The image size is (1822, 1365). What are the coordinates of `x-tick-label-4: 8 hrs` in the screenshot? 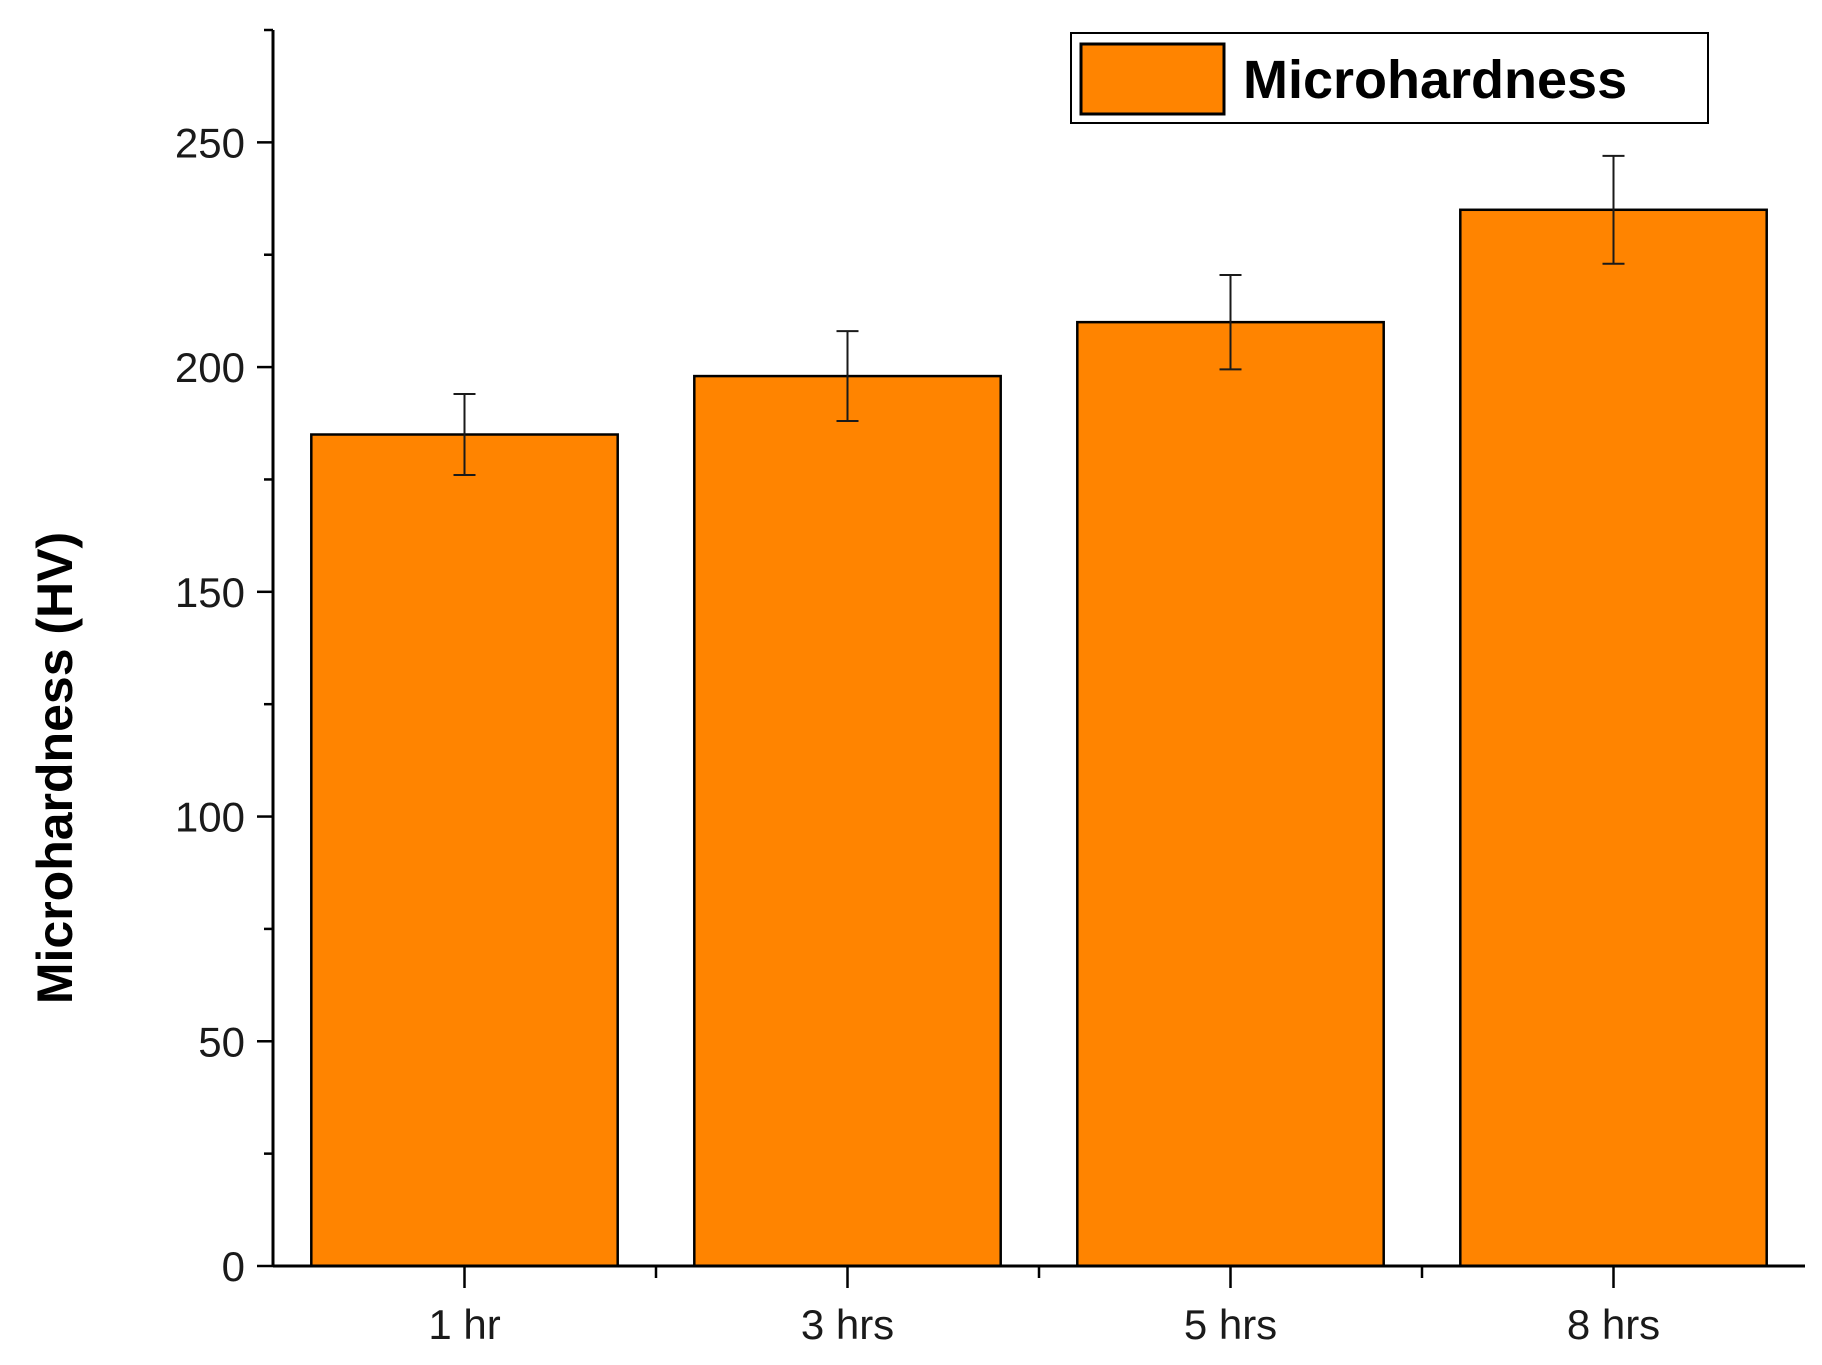 It's located at (1613, 1324).